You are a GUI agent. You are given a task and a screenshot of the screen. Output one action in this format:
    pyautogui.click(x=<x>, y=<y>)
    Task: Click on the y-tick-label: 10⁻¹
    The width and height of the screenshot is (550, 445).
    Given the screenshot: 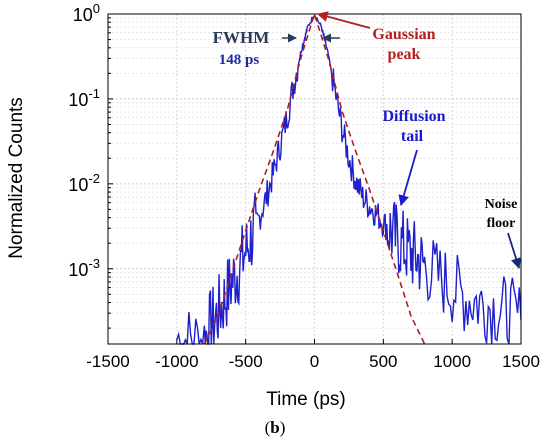 What is the action you would take?
    pyautogui.click(x=84, y=98)
    